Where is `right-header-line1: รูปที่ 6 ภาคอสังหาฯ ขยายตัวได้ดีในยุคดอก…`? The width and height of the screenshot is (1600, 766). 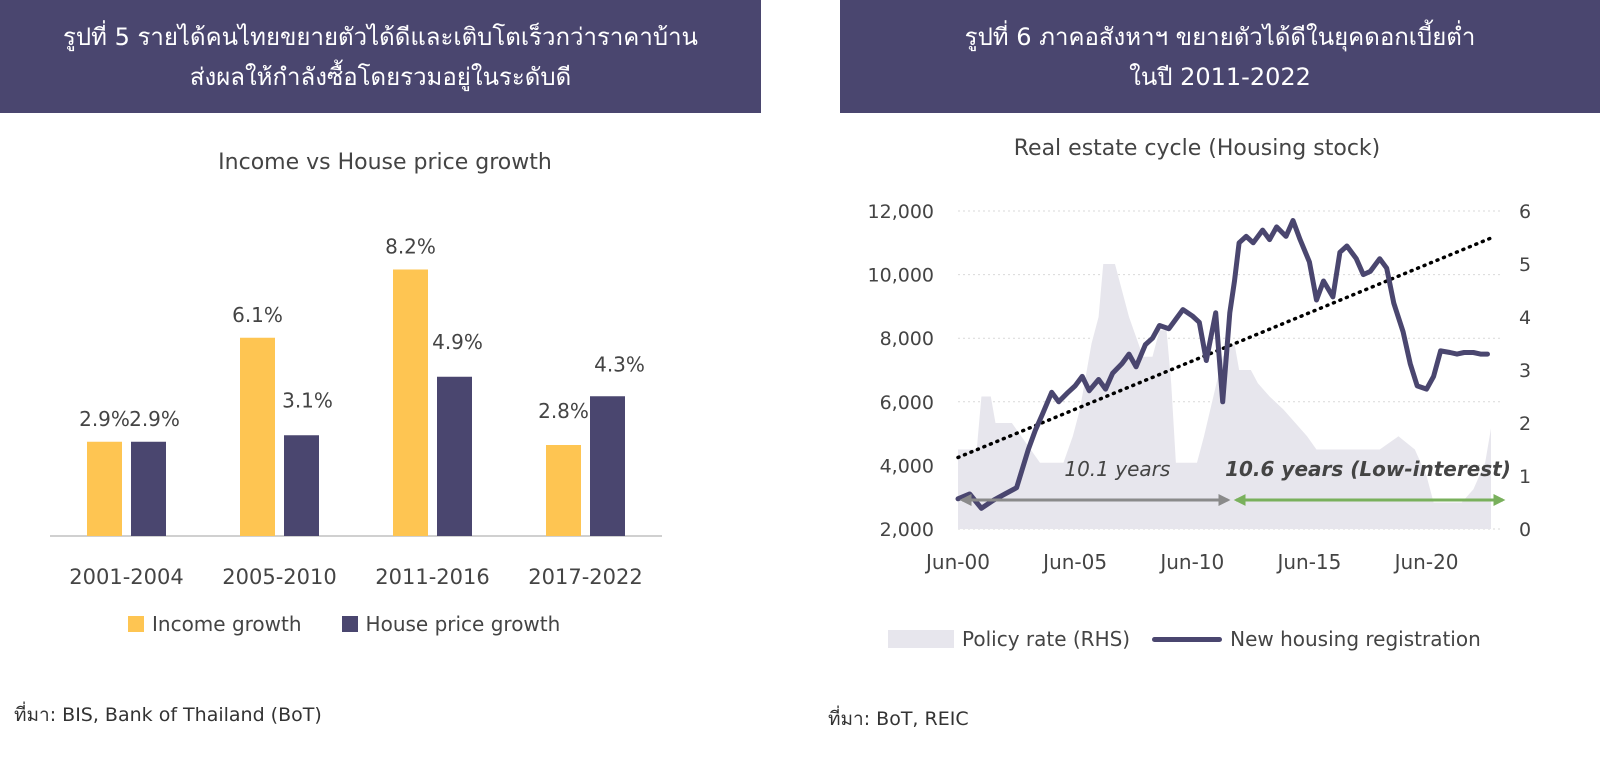
right-header-line1: รูปที่ 6 ภาคอสังหาฯ ขยายตัวได้ดีในยุคดอก… is located at coordinates (1220, 36).